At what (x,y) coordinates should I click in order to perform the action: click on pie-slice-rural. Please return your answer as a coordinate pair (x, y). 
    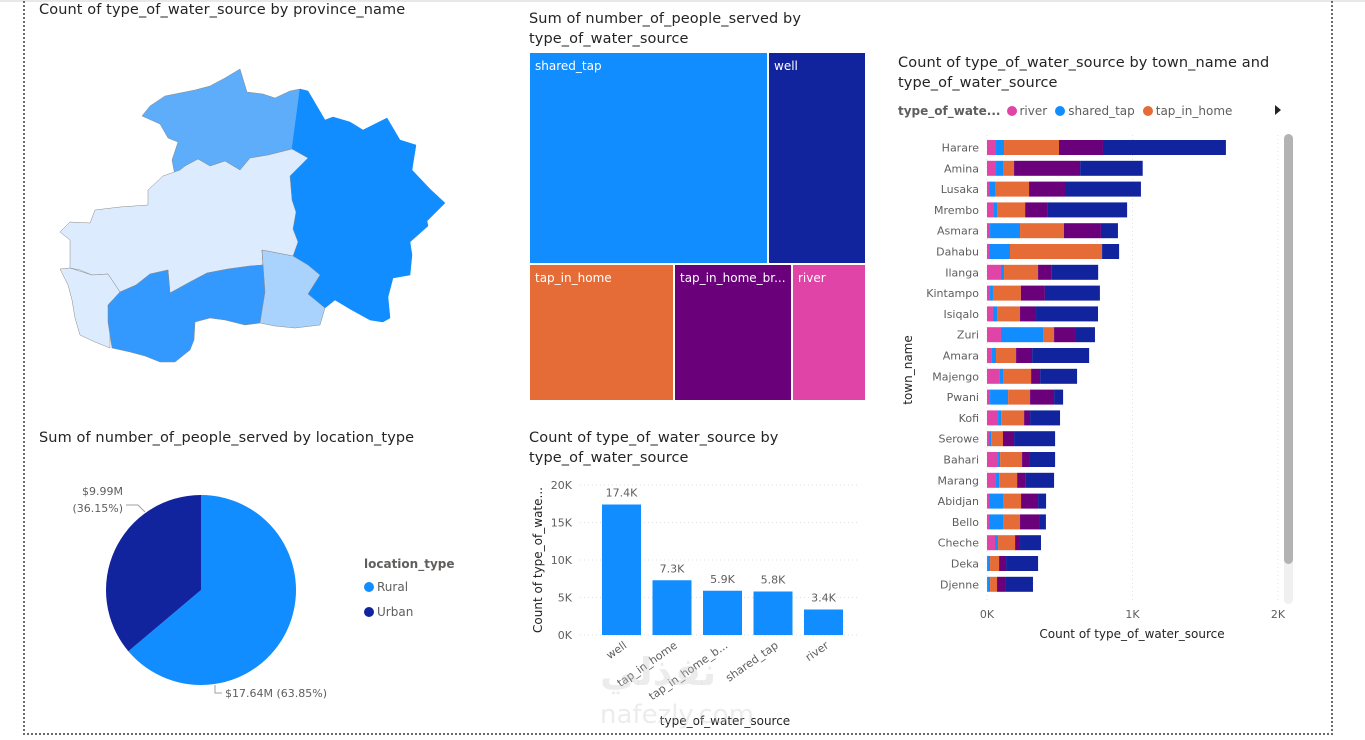
    Looking at the image, I should click on (212, 590).